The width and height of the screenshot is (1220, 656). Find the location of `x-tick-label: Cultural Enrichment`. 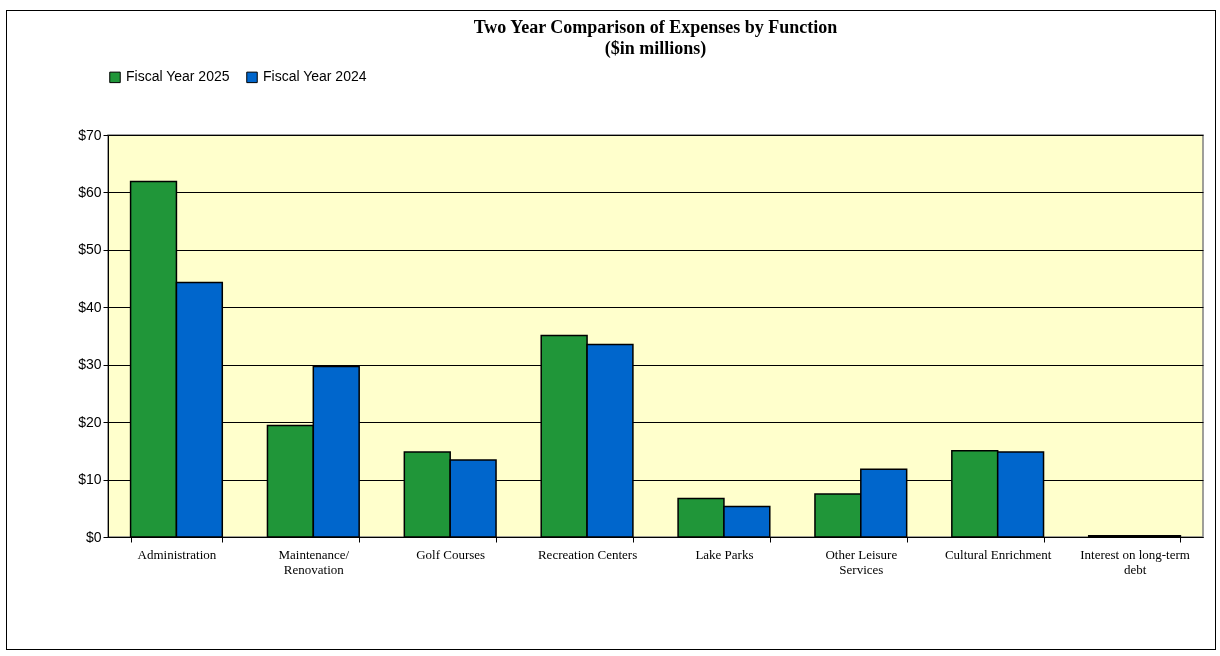

x-tick-label: Cultural Enrichment is located at coordinates (998, 554).